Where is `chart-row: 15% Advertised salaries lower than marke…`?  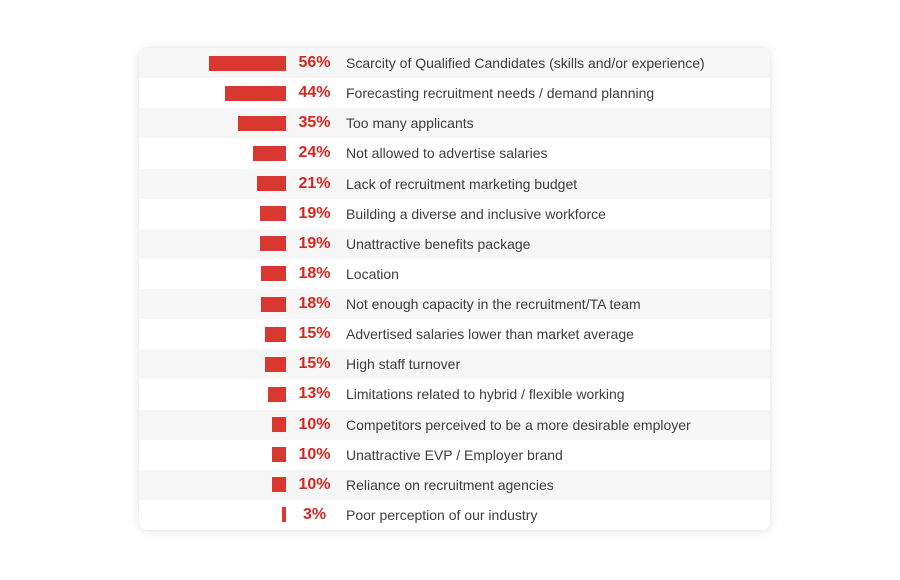 chart-row: 15% Advertised salaries lower than marke… is located at coordinates (454, 334).